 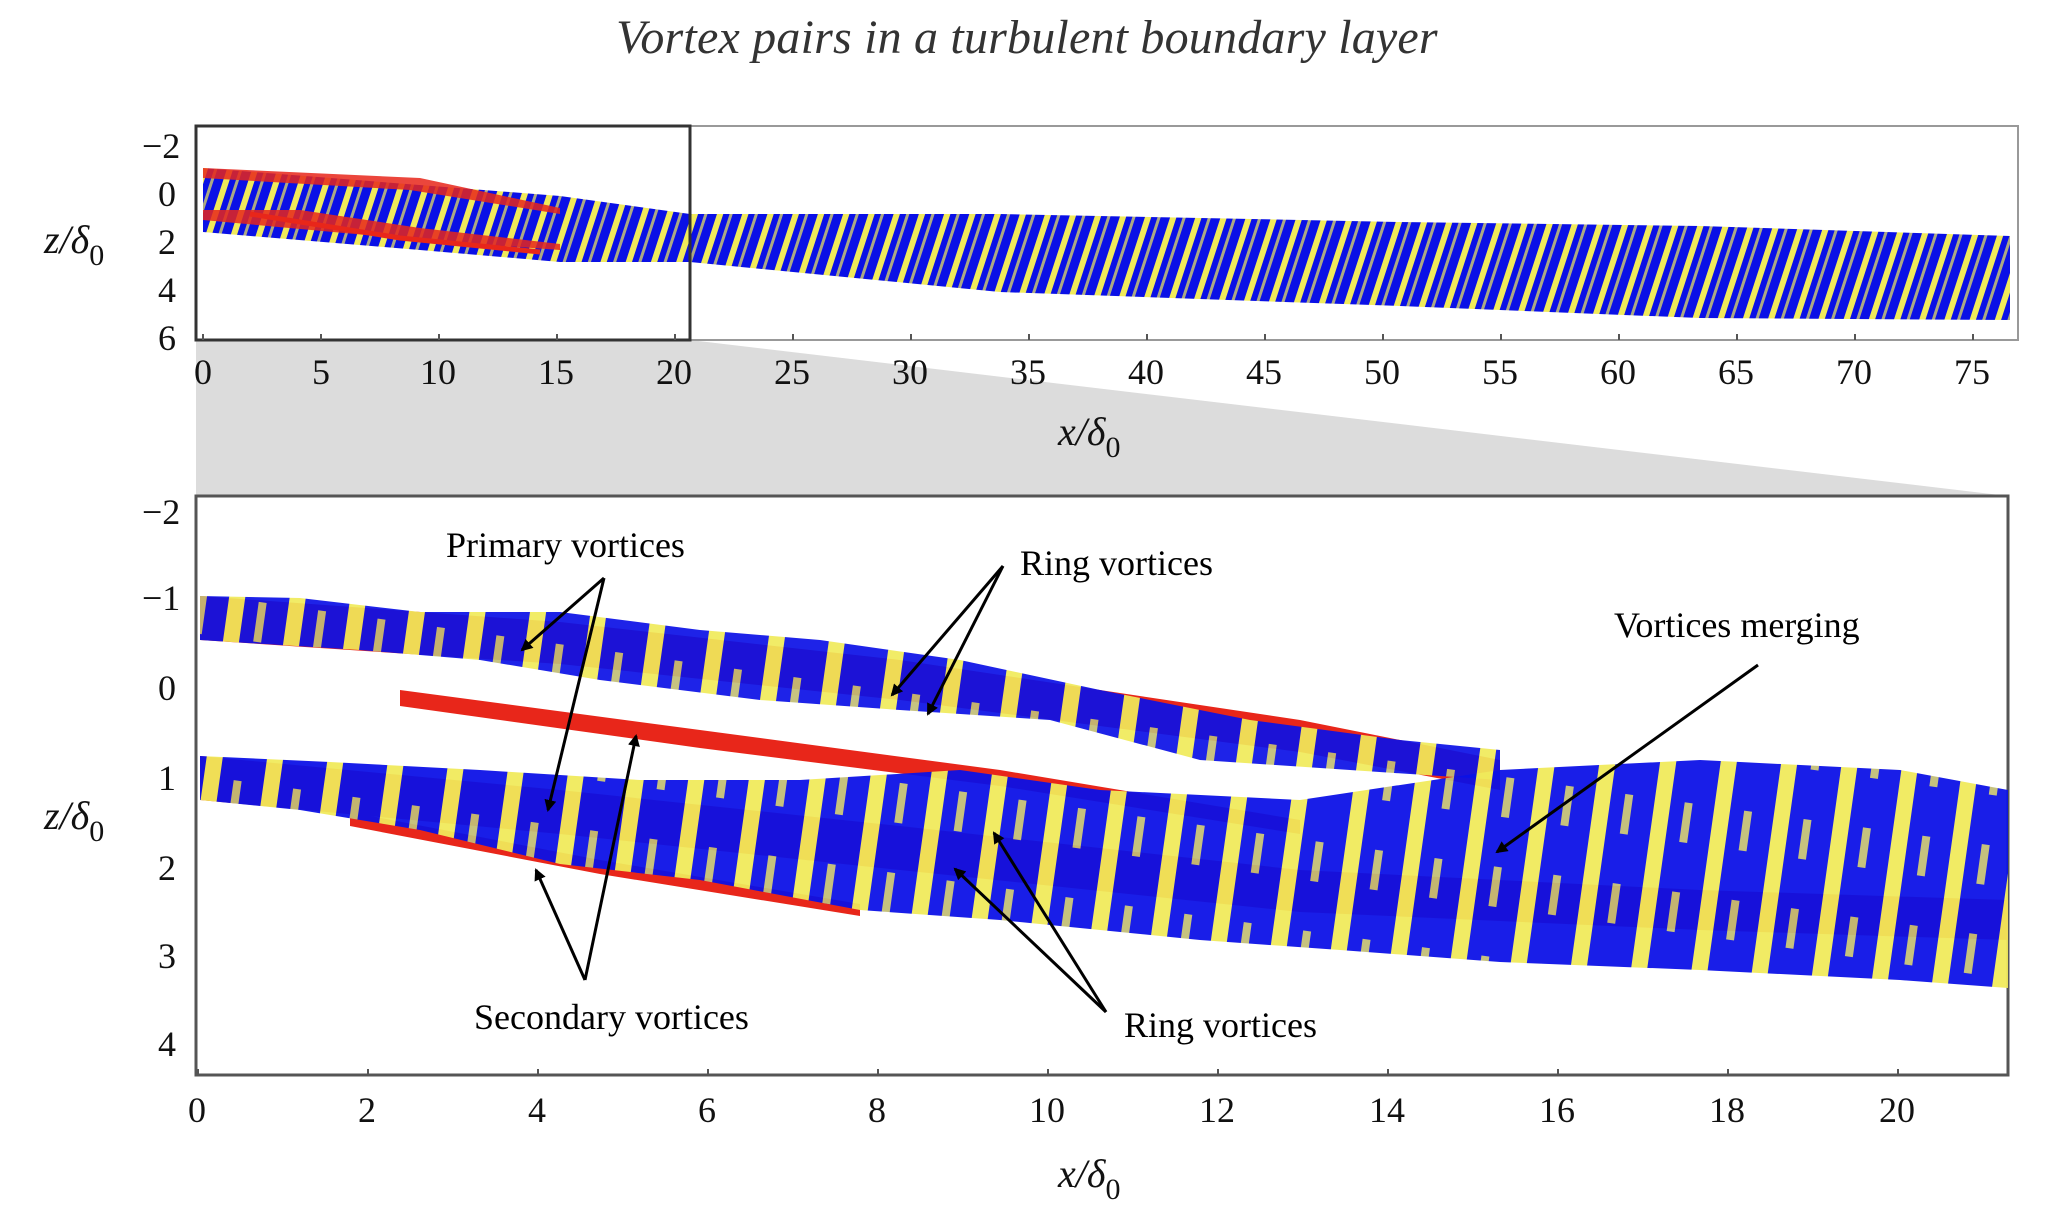 What do you see at coordinates (1106, 244) in the screenshot?
I see `top-panel-vortex-field` at bounding box center [1106, 244].